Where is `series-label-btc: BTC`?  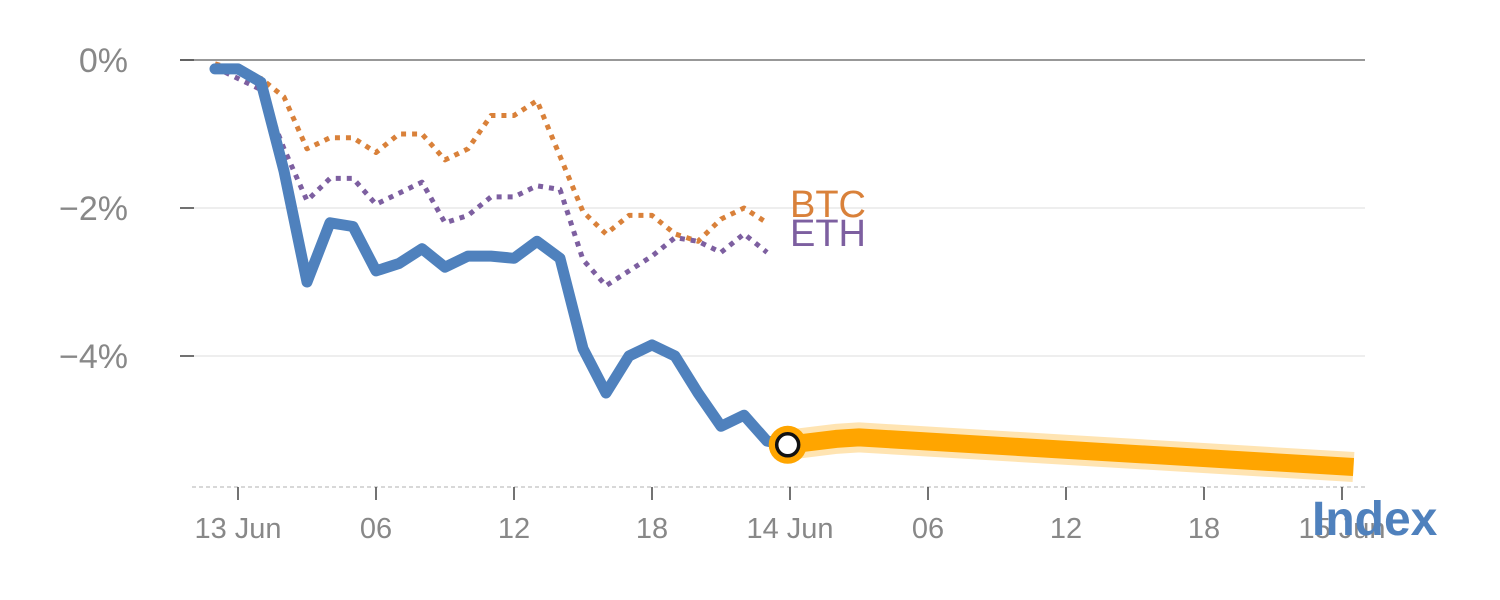
series-label-btc: BTC is located at coordinates (828, 205).